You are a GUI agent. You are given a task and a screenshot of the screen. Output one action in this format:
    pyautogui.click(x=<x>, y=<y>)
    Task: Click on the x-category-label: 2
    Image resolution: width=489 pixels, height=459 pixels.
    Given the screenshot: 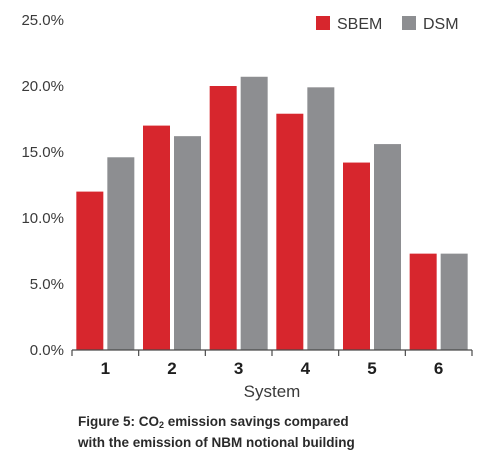 What is the action you would take?
    pyautogui.click(x=171, y=368)
    